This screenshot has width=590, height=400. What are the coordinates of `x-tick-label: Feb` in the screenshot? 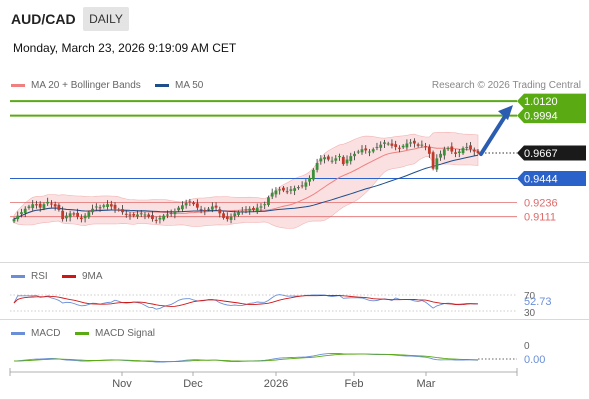 It's located at (354, 384).